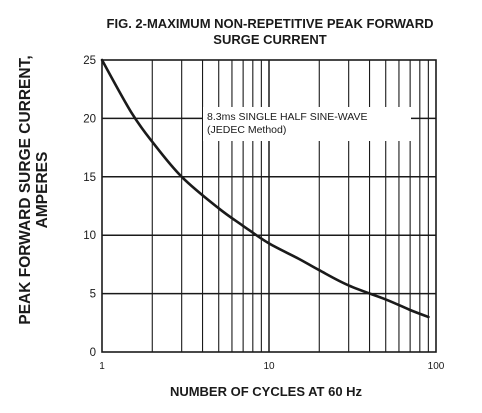  Describe the element at coordinates (25, 189) in the screenshot. I see `y-axis-label-line1: PEAK FORWARD SURGE CURRENT,` at that location.